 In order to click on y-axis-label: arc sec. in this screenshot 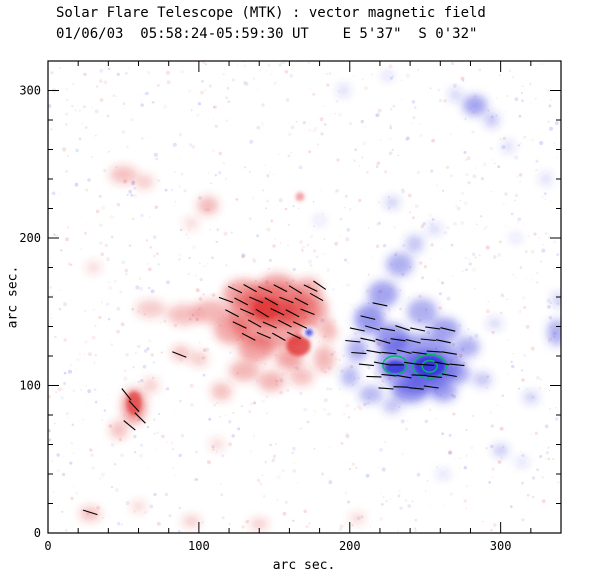, I will do `click(13, 297)`.